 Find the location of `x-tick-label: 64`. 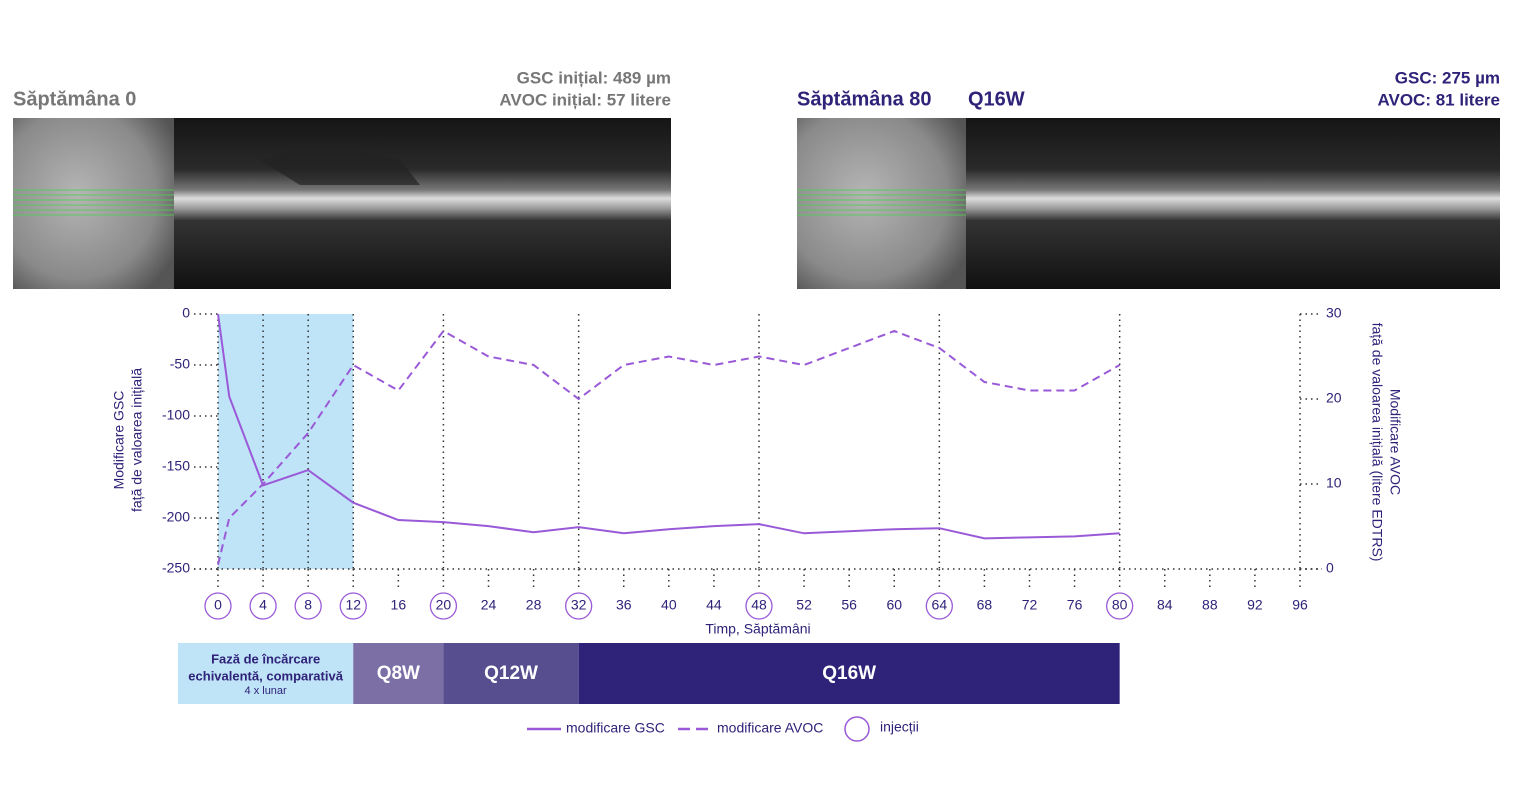

x-tick-label: 64 is located at coordinates (940, 605).